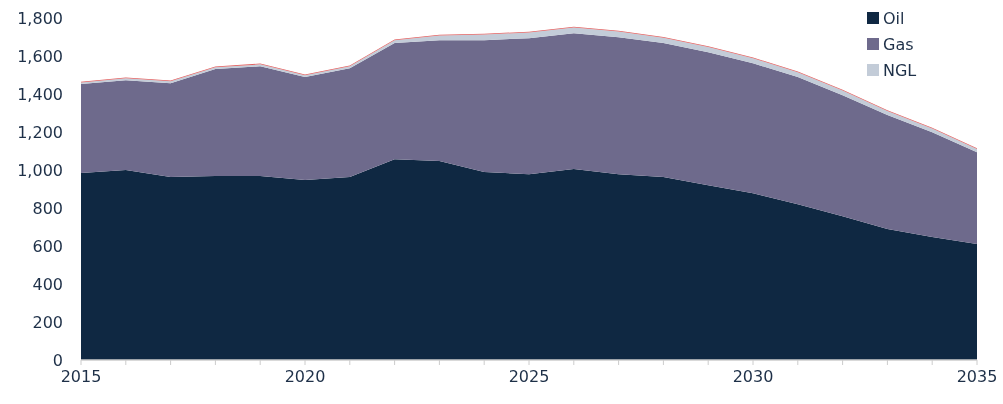 The image size is (1003, 404). I want to click on y-tick-label: 1,800, so click(40, 18).